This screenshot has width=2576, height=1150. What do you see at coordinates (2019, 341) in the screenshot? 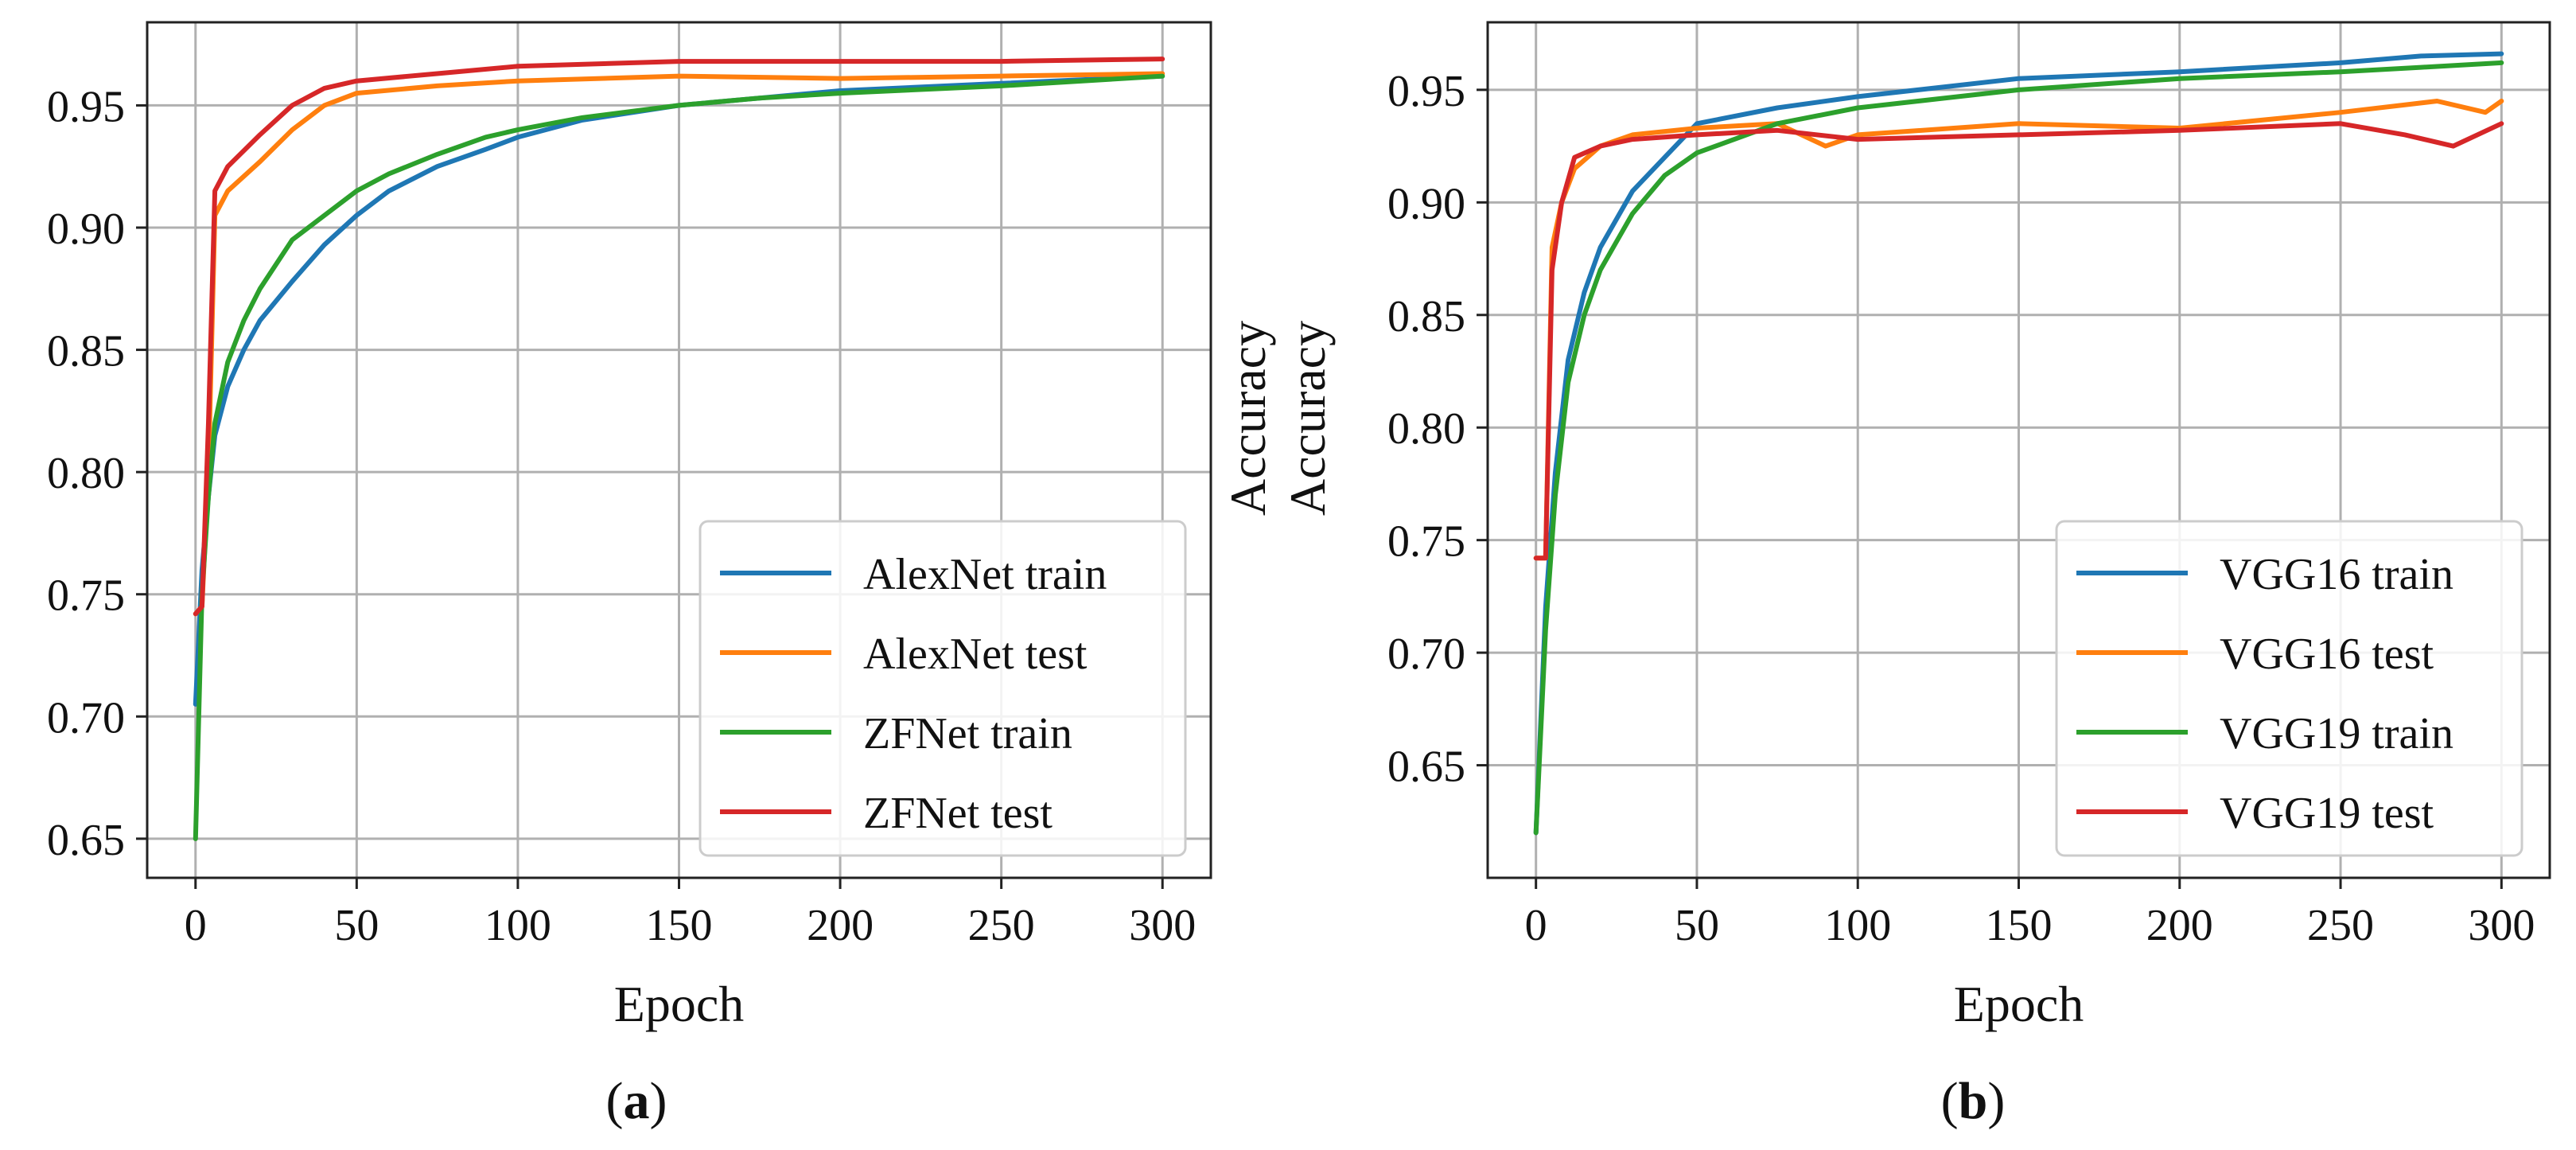
I see `series-line-vgg19-test` at bounding box center [2019, 341].